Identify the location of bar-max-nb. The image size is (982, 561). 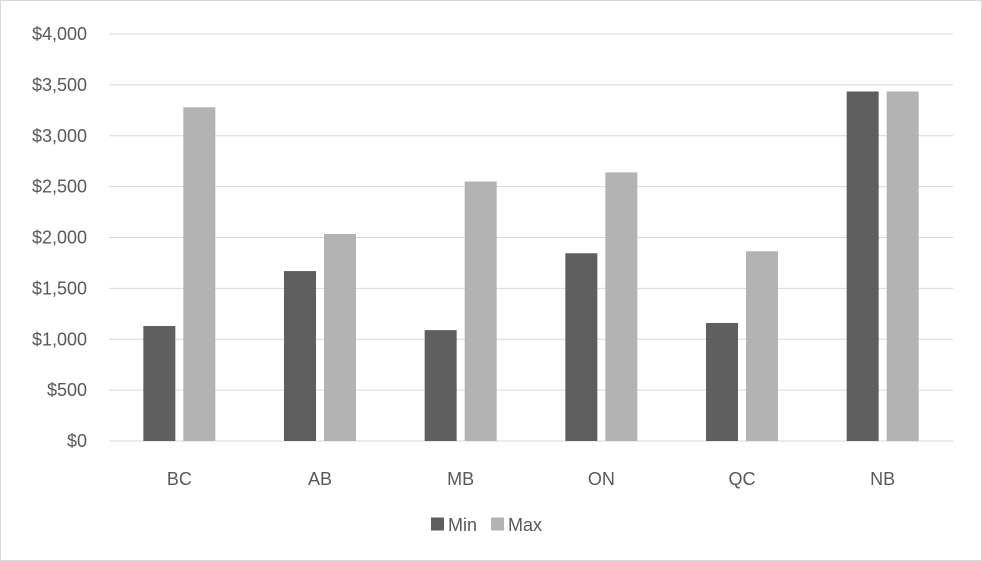
(902, 266).